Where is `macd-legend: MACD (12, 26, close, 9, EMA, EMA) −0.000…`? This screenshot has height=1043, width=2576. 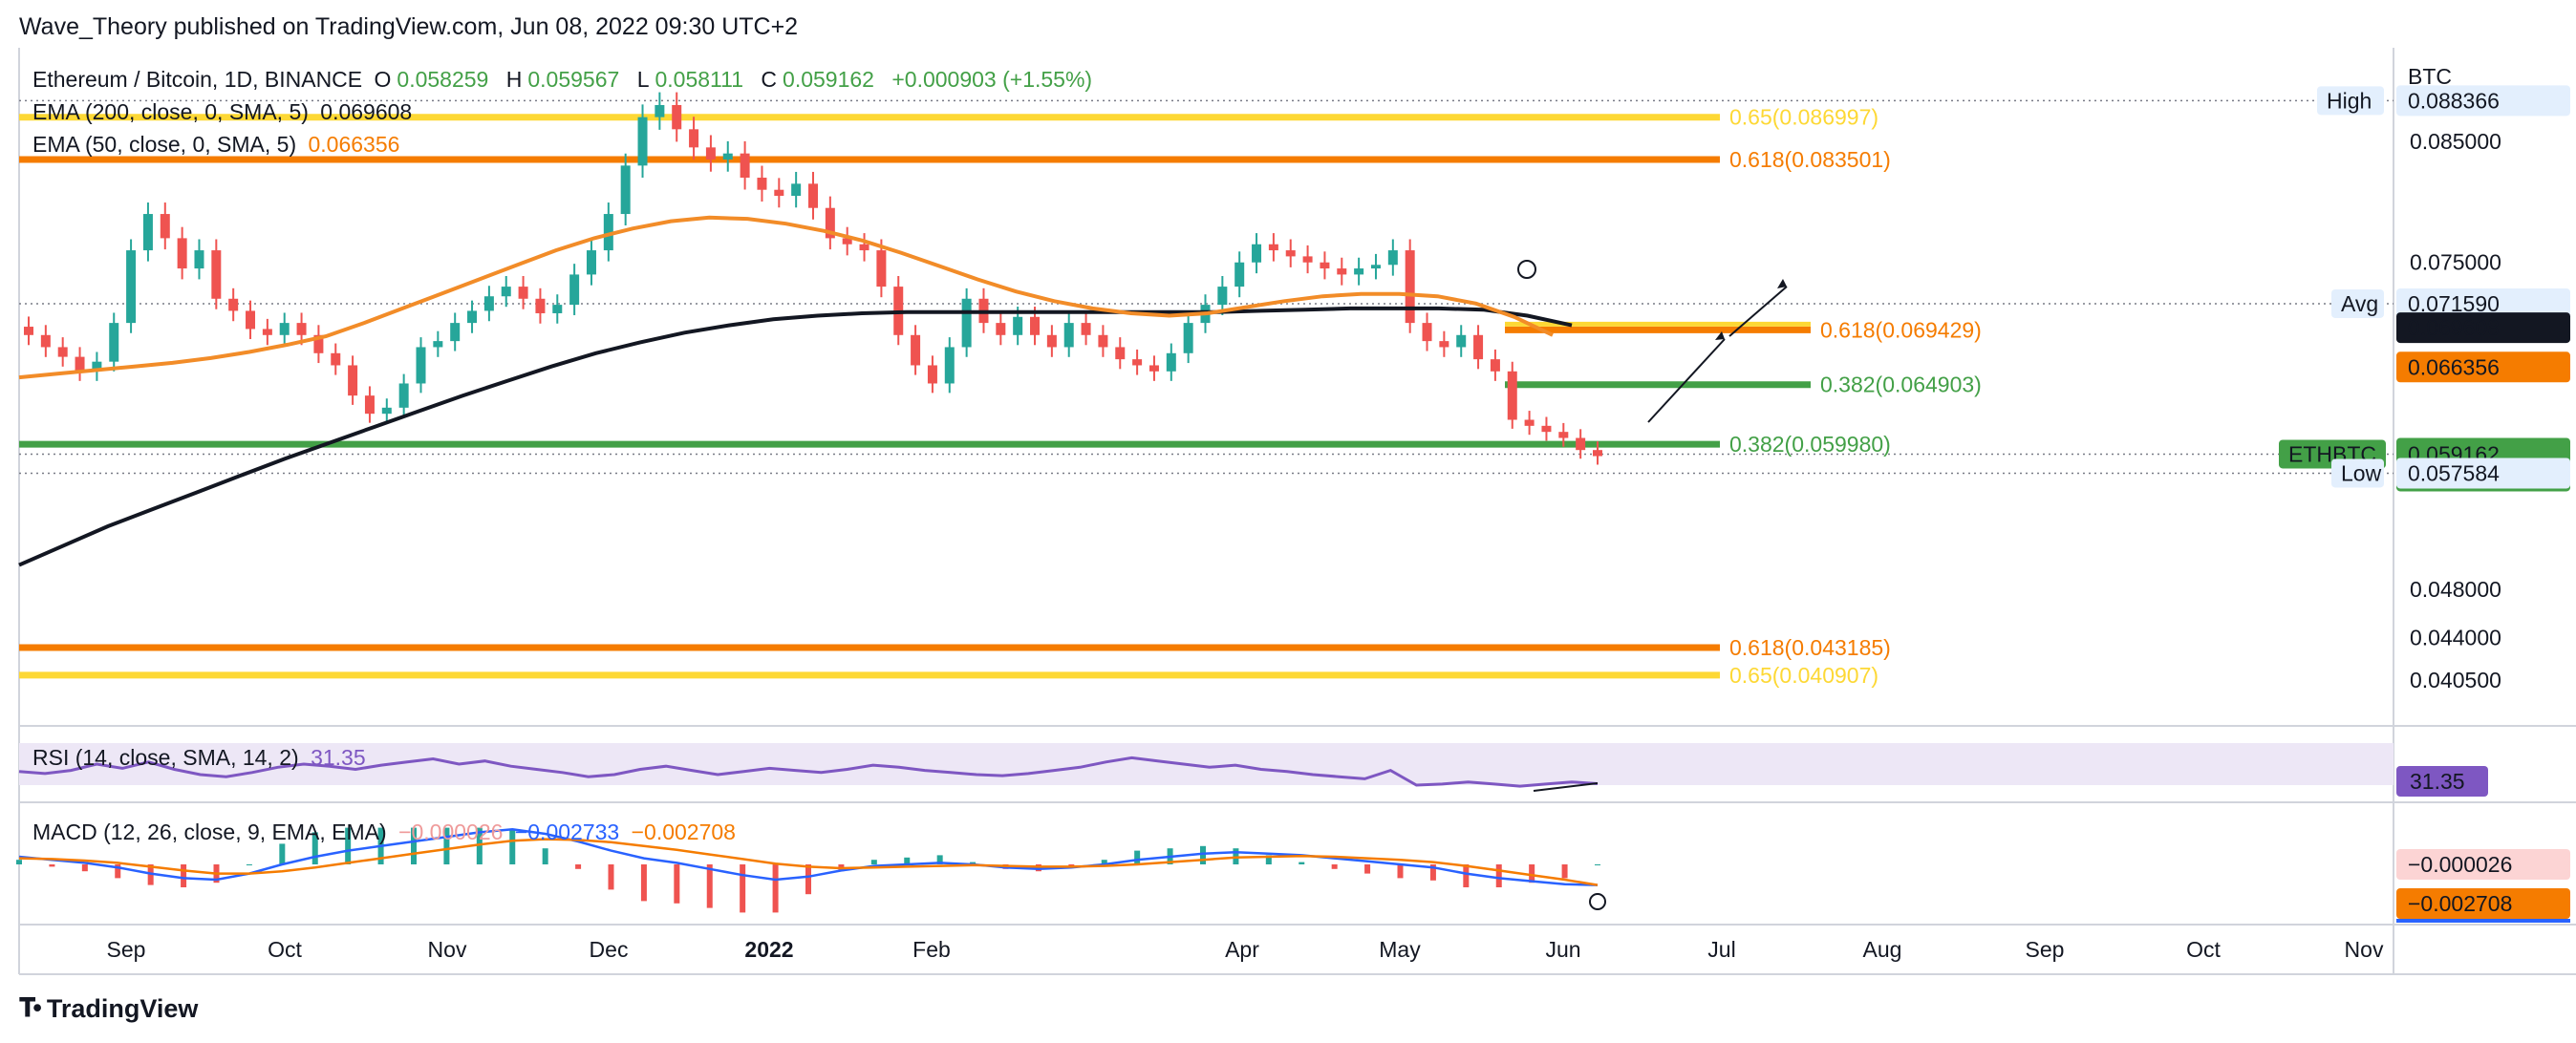
macd-legend: MACD (12, 26, close, 9, EMA, EMA) −0.000… is located at coordinates (386, 832).